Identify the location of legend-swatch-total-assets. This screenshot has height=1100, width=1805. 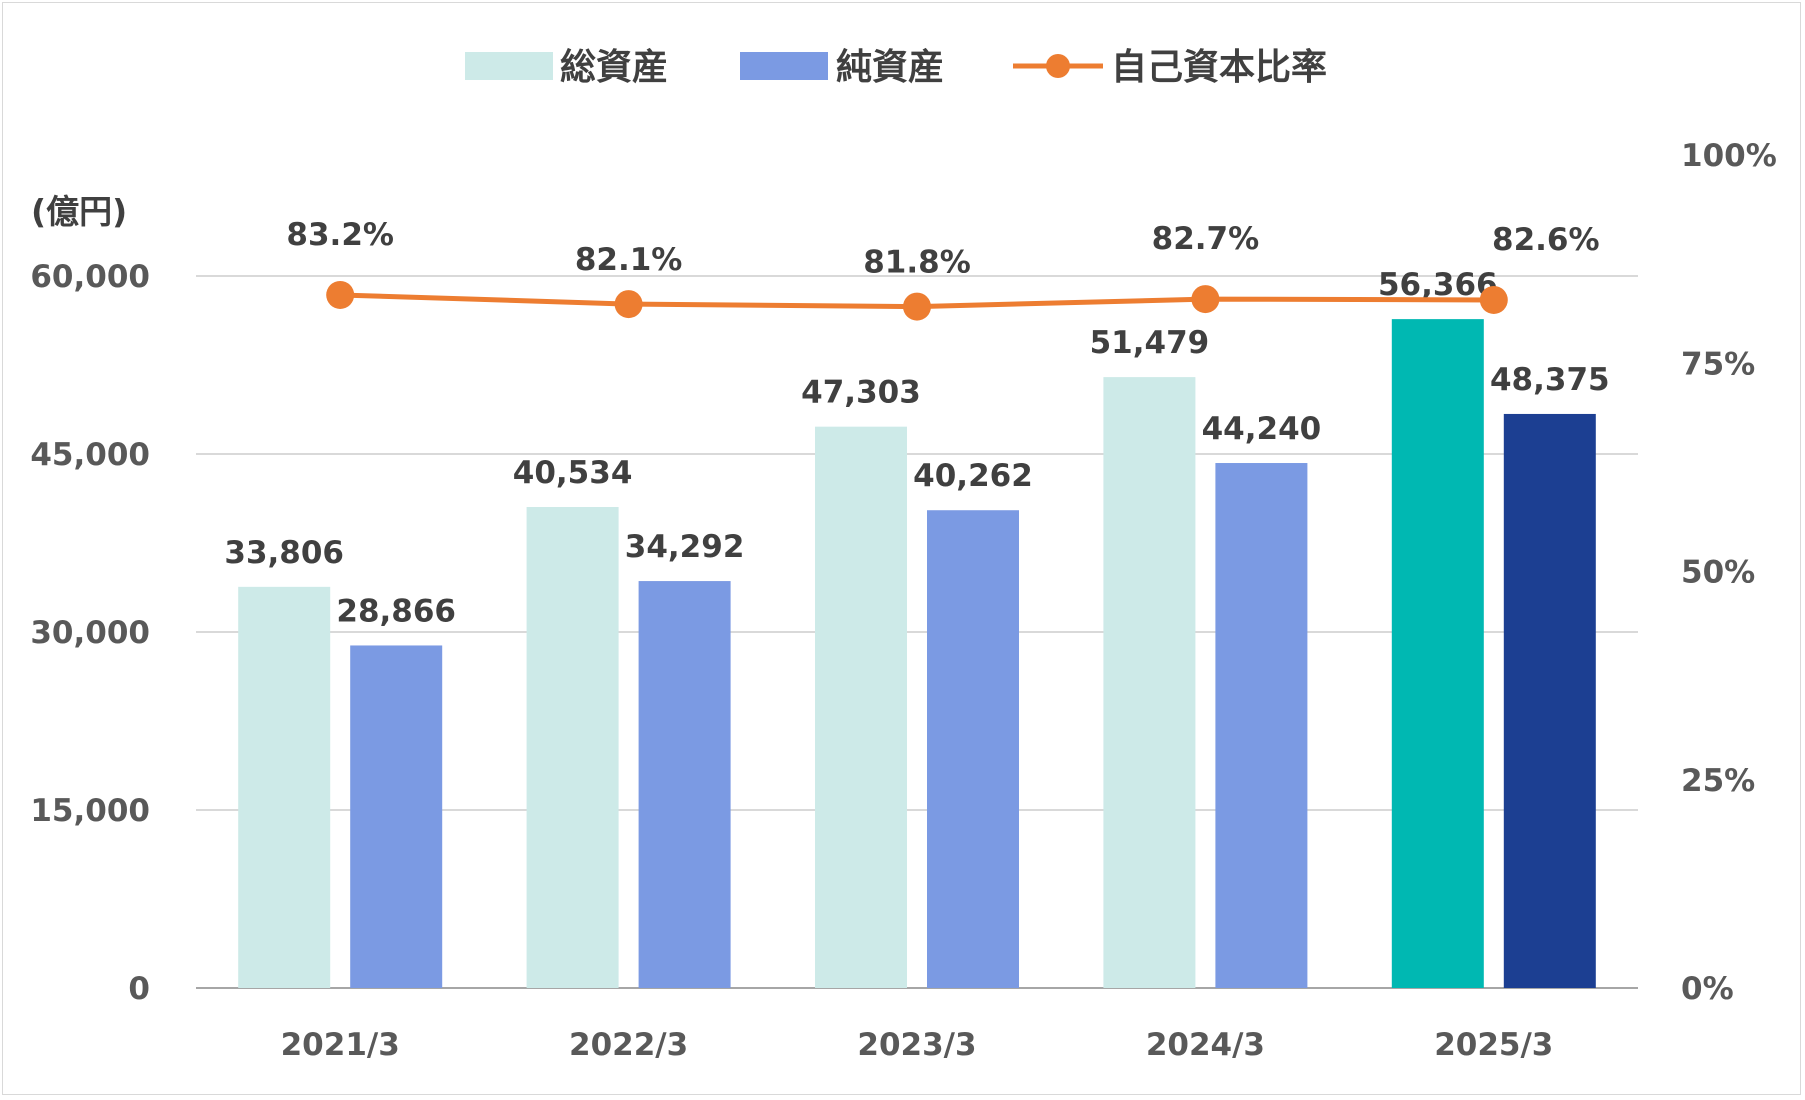
(509, 66).